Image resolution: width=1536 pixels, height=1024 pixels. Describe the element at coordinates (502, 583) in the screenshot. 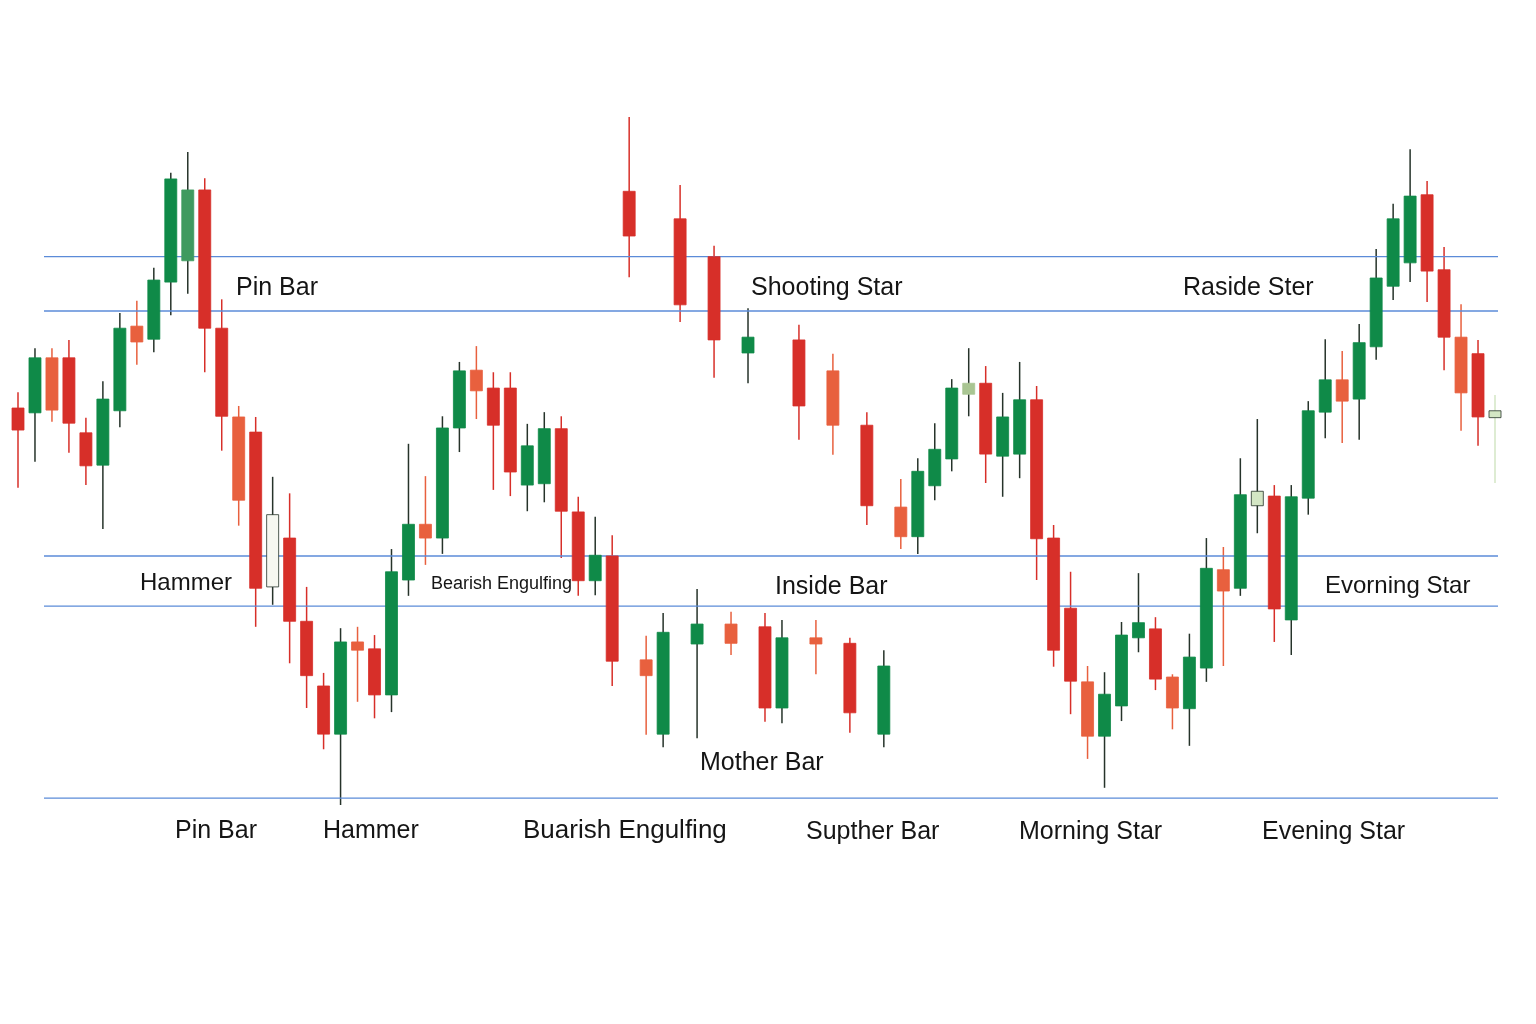

I see `annotation: Bearish Engulfing` at that location.